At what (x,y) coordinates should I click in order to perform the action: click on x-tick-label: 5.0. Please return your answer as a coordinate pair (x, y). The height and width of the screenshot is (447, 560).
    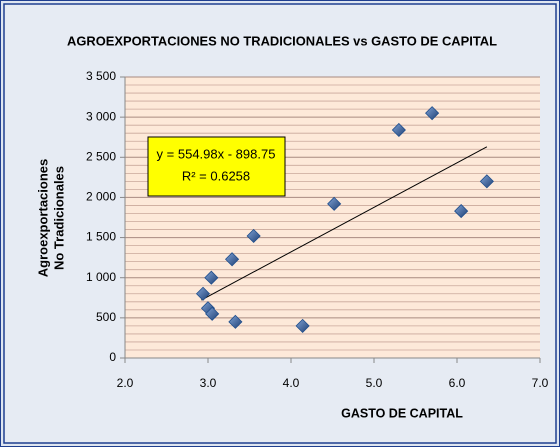
    Looking at the image, I should click on (374, 383).